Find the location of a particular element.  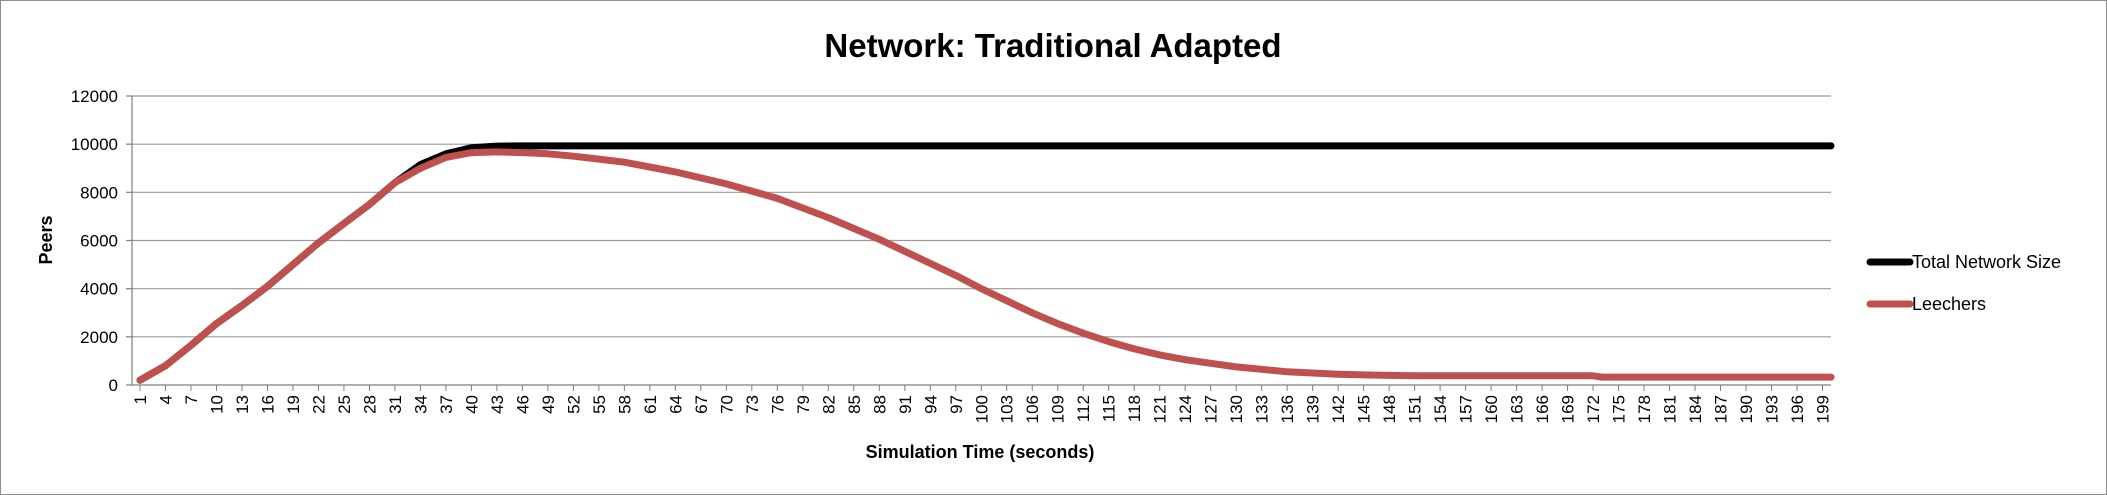

x-tick-label: 175 is located at coordinates (1619, 409).